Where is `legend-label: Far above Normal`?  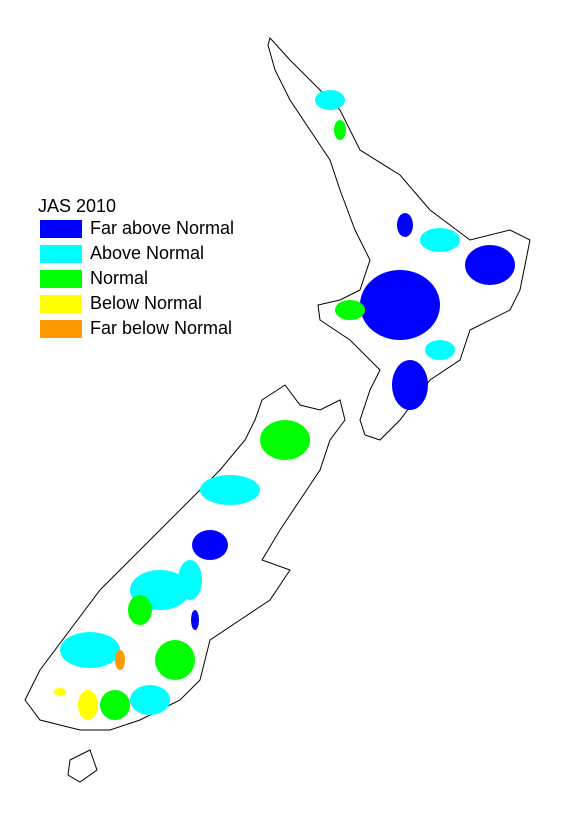
legend-label: Far above Normal is located at coordinates (162, 228).